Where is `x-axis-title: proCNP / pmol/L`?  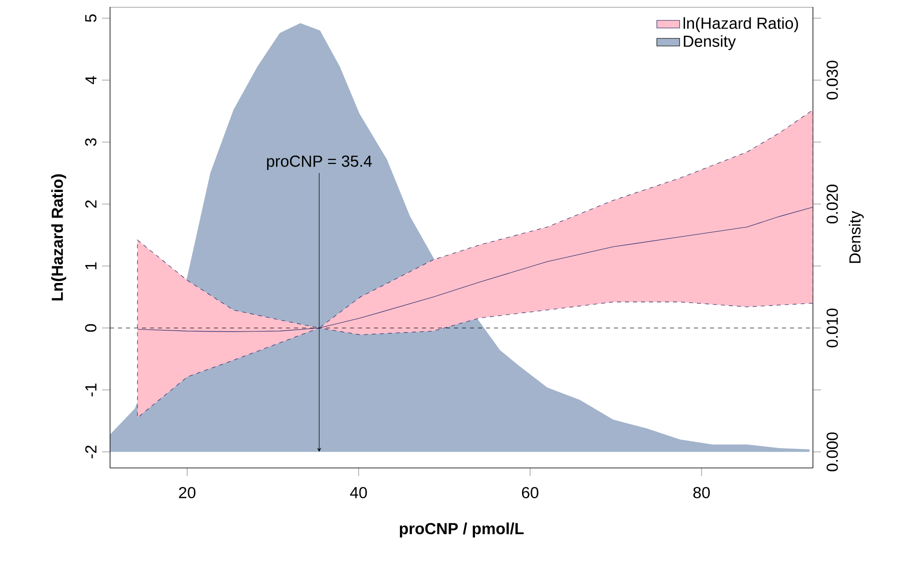
x-axis-title: proCNP / pmol/L is located at coordinates (462, 530).